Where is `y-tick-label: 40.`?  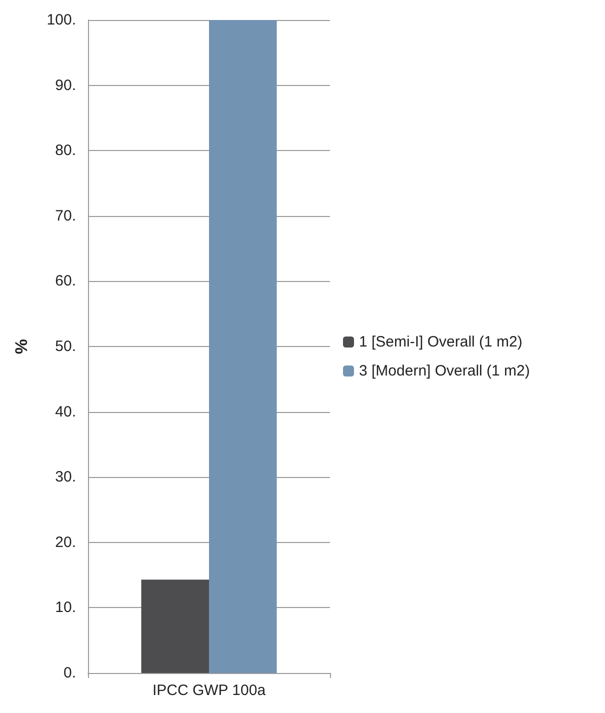
y-tick-label: 40. is located at coordinates (65, 411).